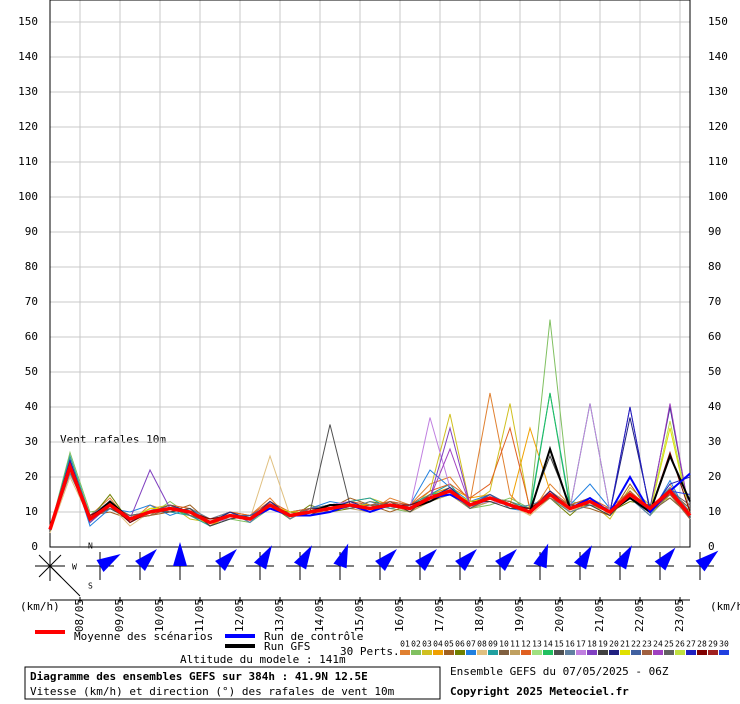  What do you see at coordinates (31, 511) in the screenshot?
I see `y-tick-label: 10` at bounding box center [31, 511].